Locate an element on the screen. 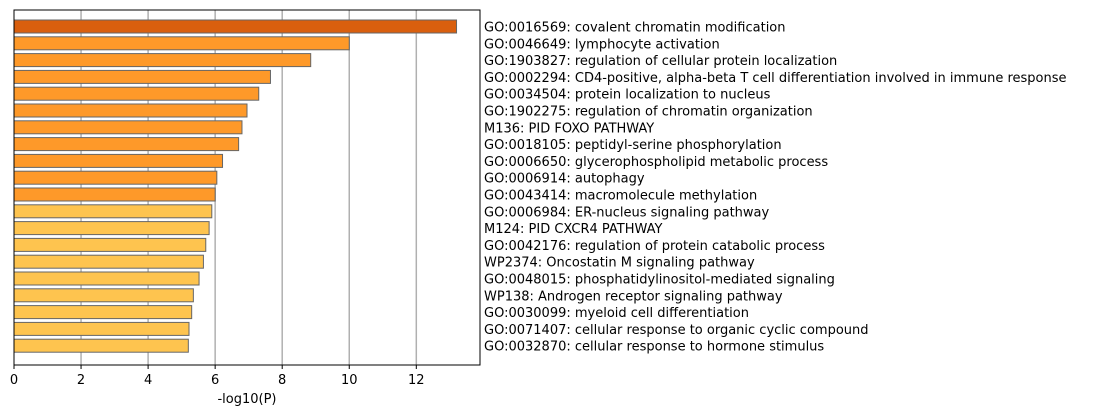  x-axis-label: -log10(P) is located at coordinates (246, 399).